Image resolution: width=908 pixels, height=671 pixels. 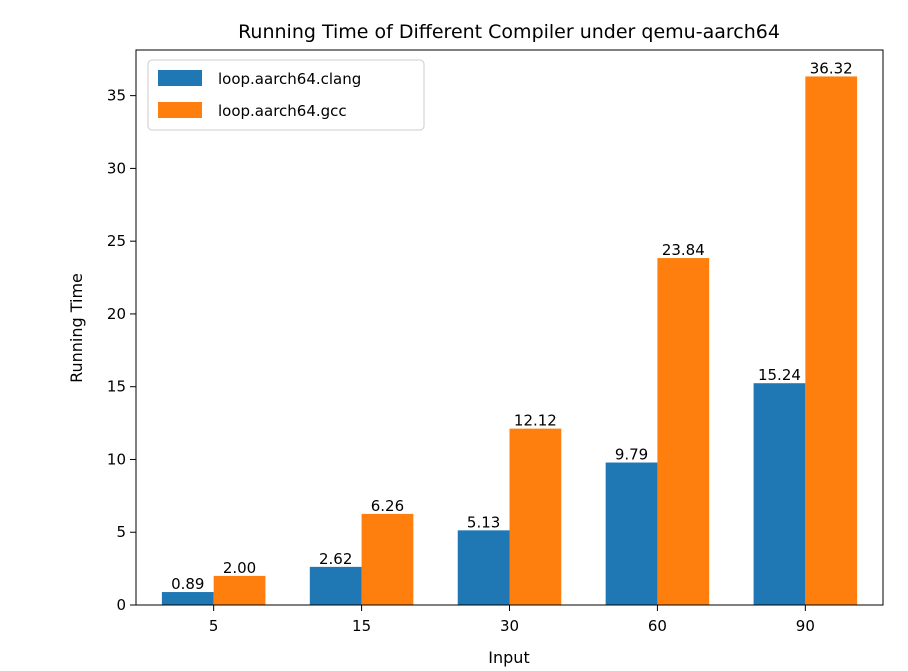 I want to click on legend-box, so click(x=286, y=95).